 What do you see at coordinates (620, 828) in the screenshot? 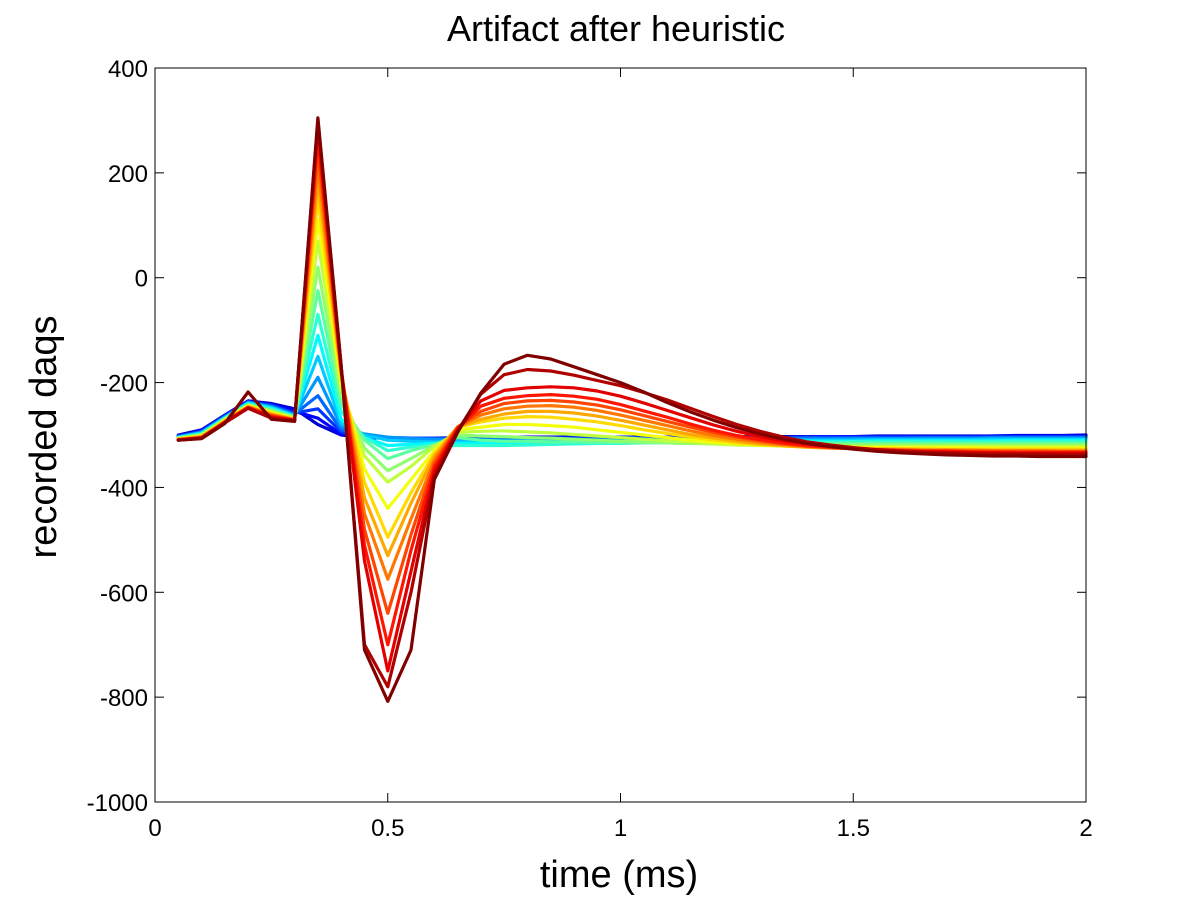
I see `x-tick-label: 1` at bounding box center [620, 828].